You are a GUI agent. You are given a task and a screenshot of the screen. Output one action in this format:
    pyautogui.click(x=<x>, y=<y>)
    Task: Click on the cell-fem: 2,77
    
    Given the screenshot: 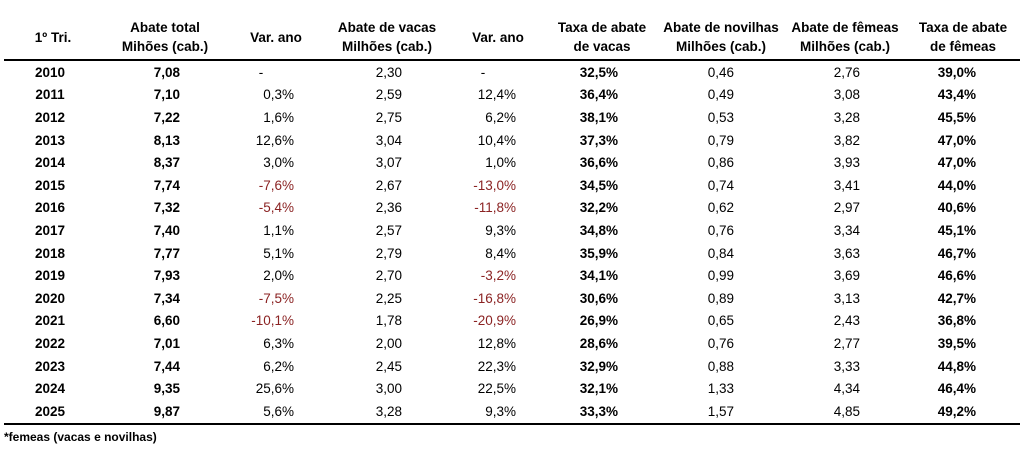 What is the action you would take?
    pyautogui.click(x=846, y=343)
    